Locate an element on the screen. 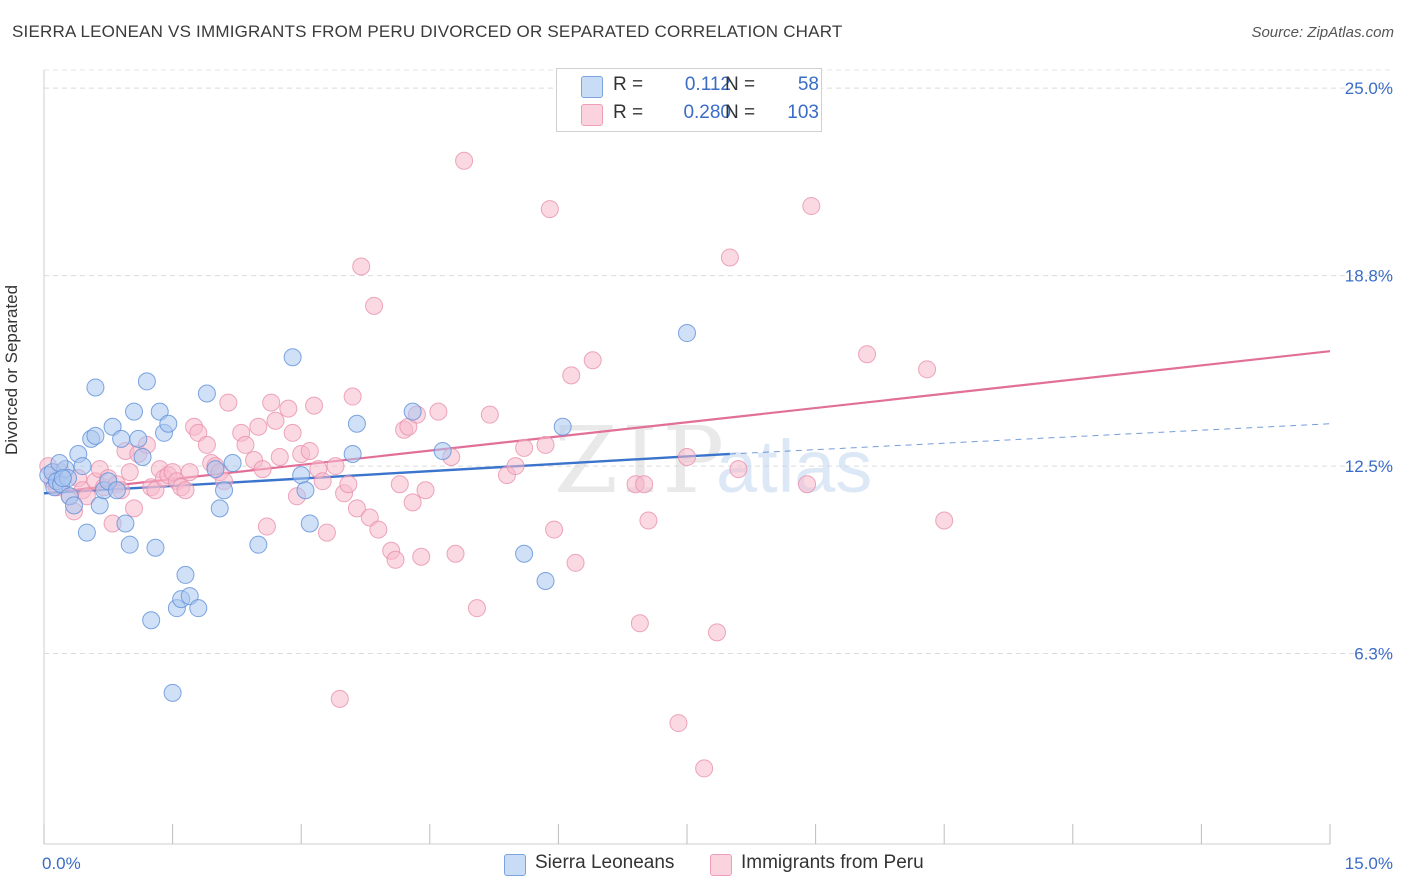  x-tick-label-max: 15.0% is located at coordinates (1369, 863).